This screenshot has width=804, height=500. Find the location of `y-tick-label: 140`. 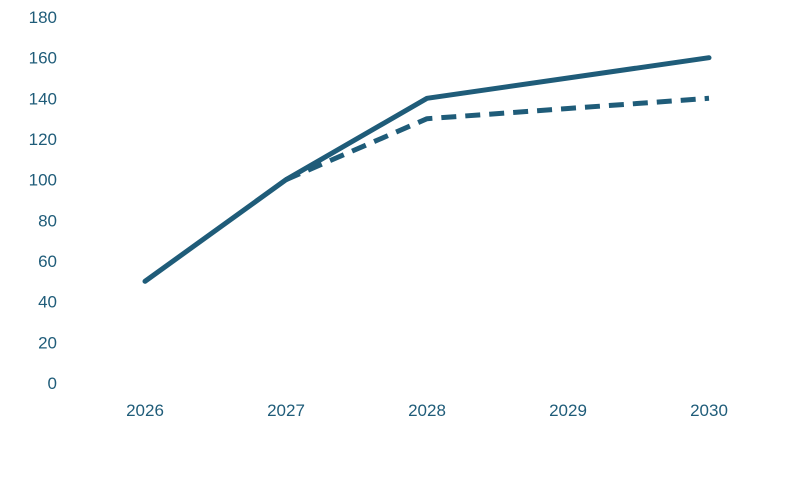

y-tick-label: 140 is located at coordinates (43, 98).